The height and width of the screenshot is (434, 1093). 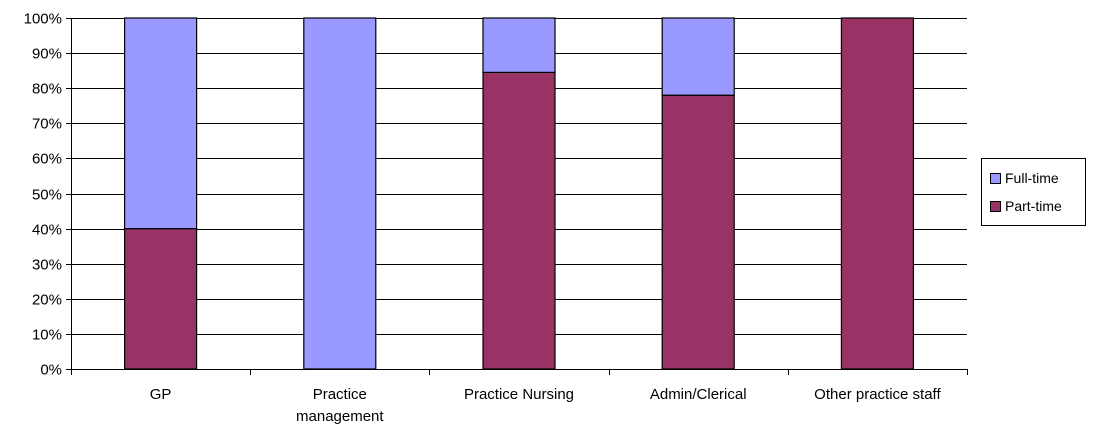 What do you see at coordinates (519, 394) in the screenshot?
I see `x-tick-label: Practice Nursing` at bounding box center [519, 394].